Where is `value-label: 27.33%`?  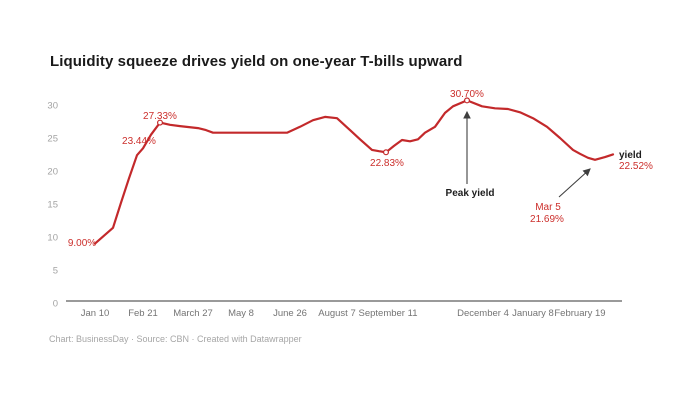
value-label: 27.33% is located at coordinates (160, 116).